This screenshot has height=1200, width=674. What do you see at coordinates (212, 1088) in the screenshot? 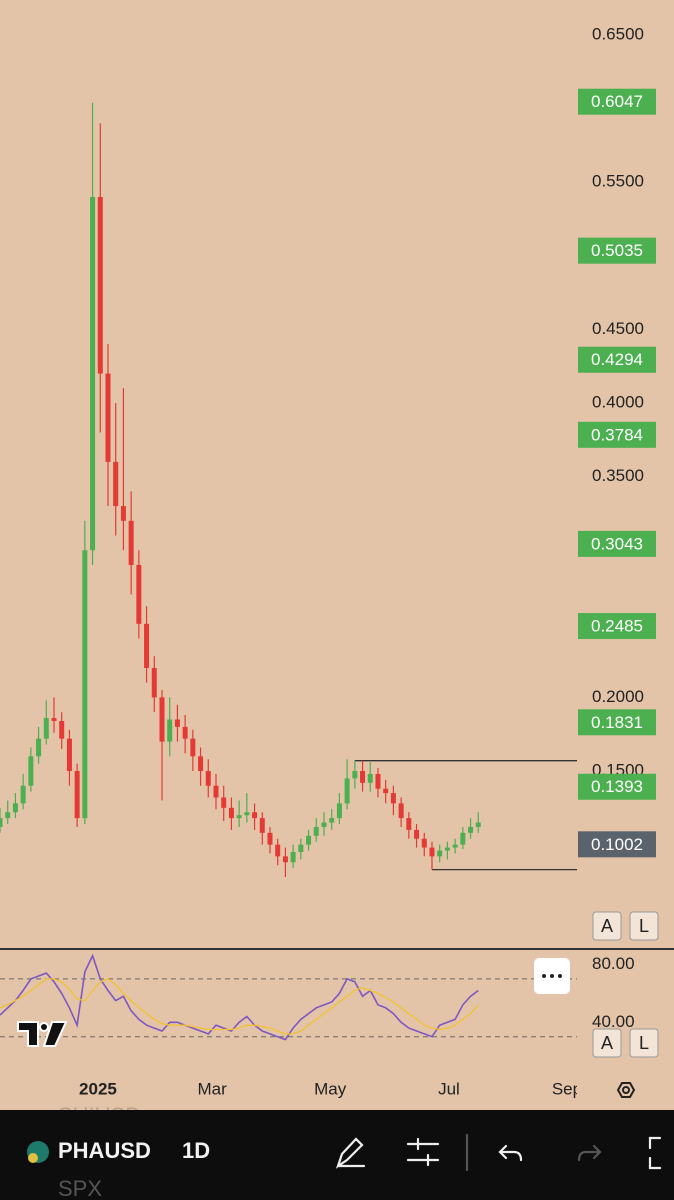
I see `x-tick-label: Mar` at bounding box center [212, 1088].